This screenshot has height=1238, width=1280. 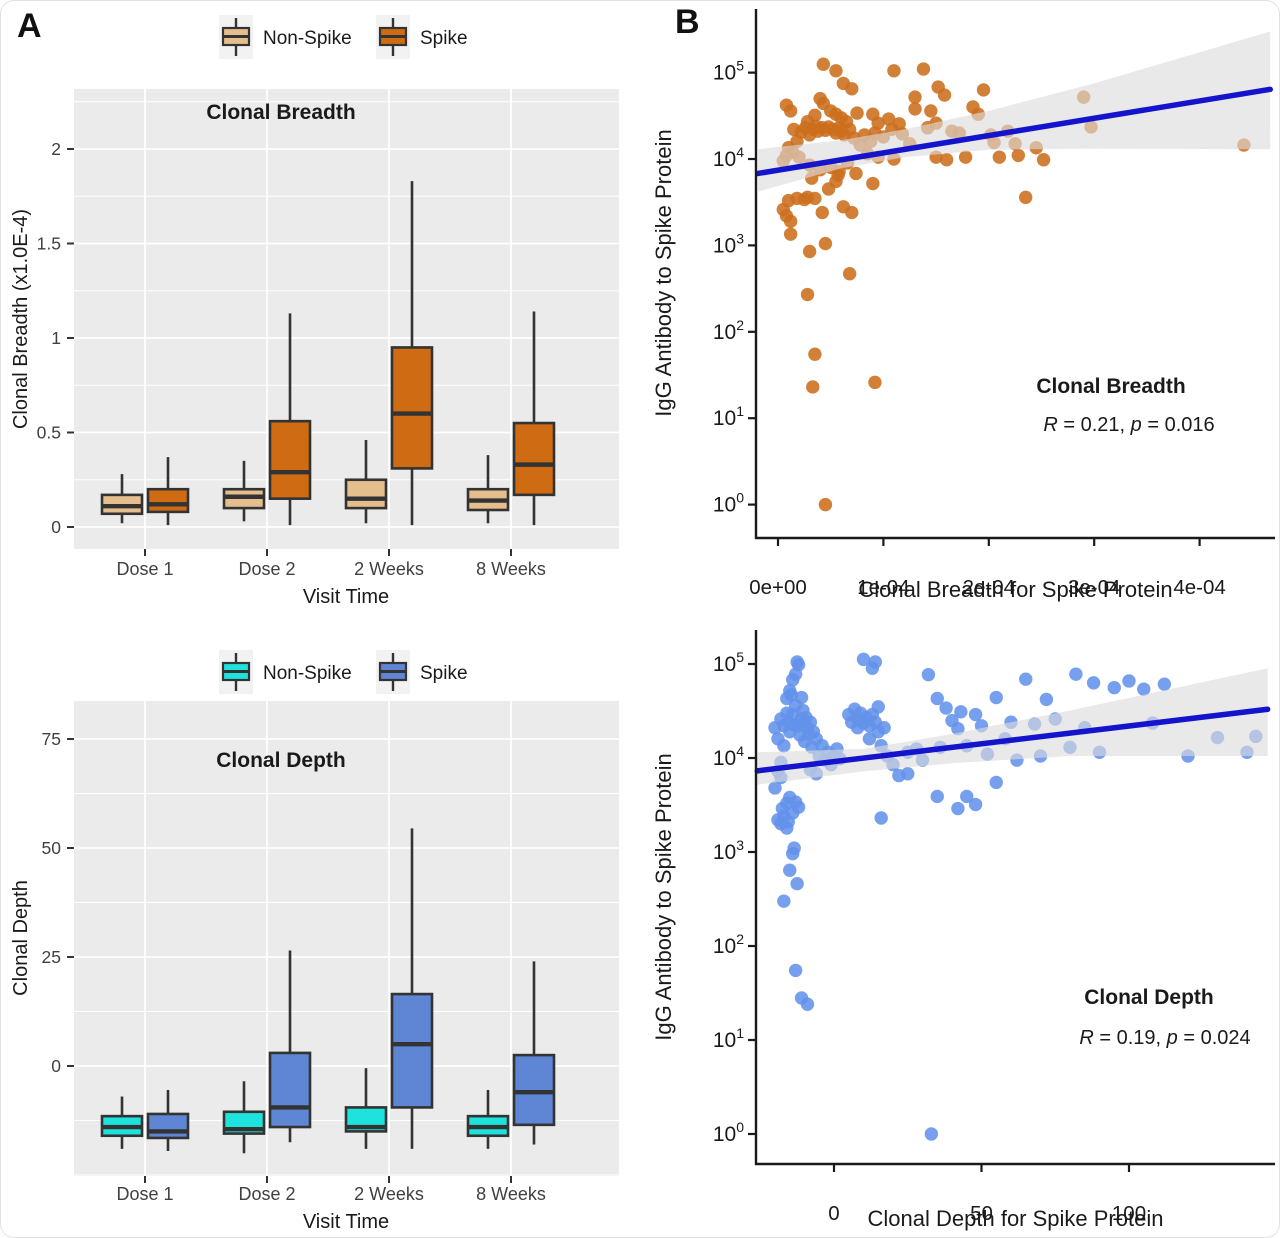 What do you see at coordinates (280, 112) in the screenshot?
I see `chart-title: Clonal Breadth` at bounding box center [280, 112].